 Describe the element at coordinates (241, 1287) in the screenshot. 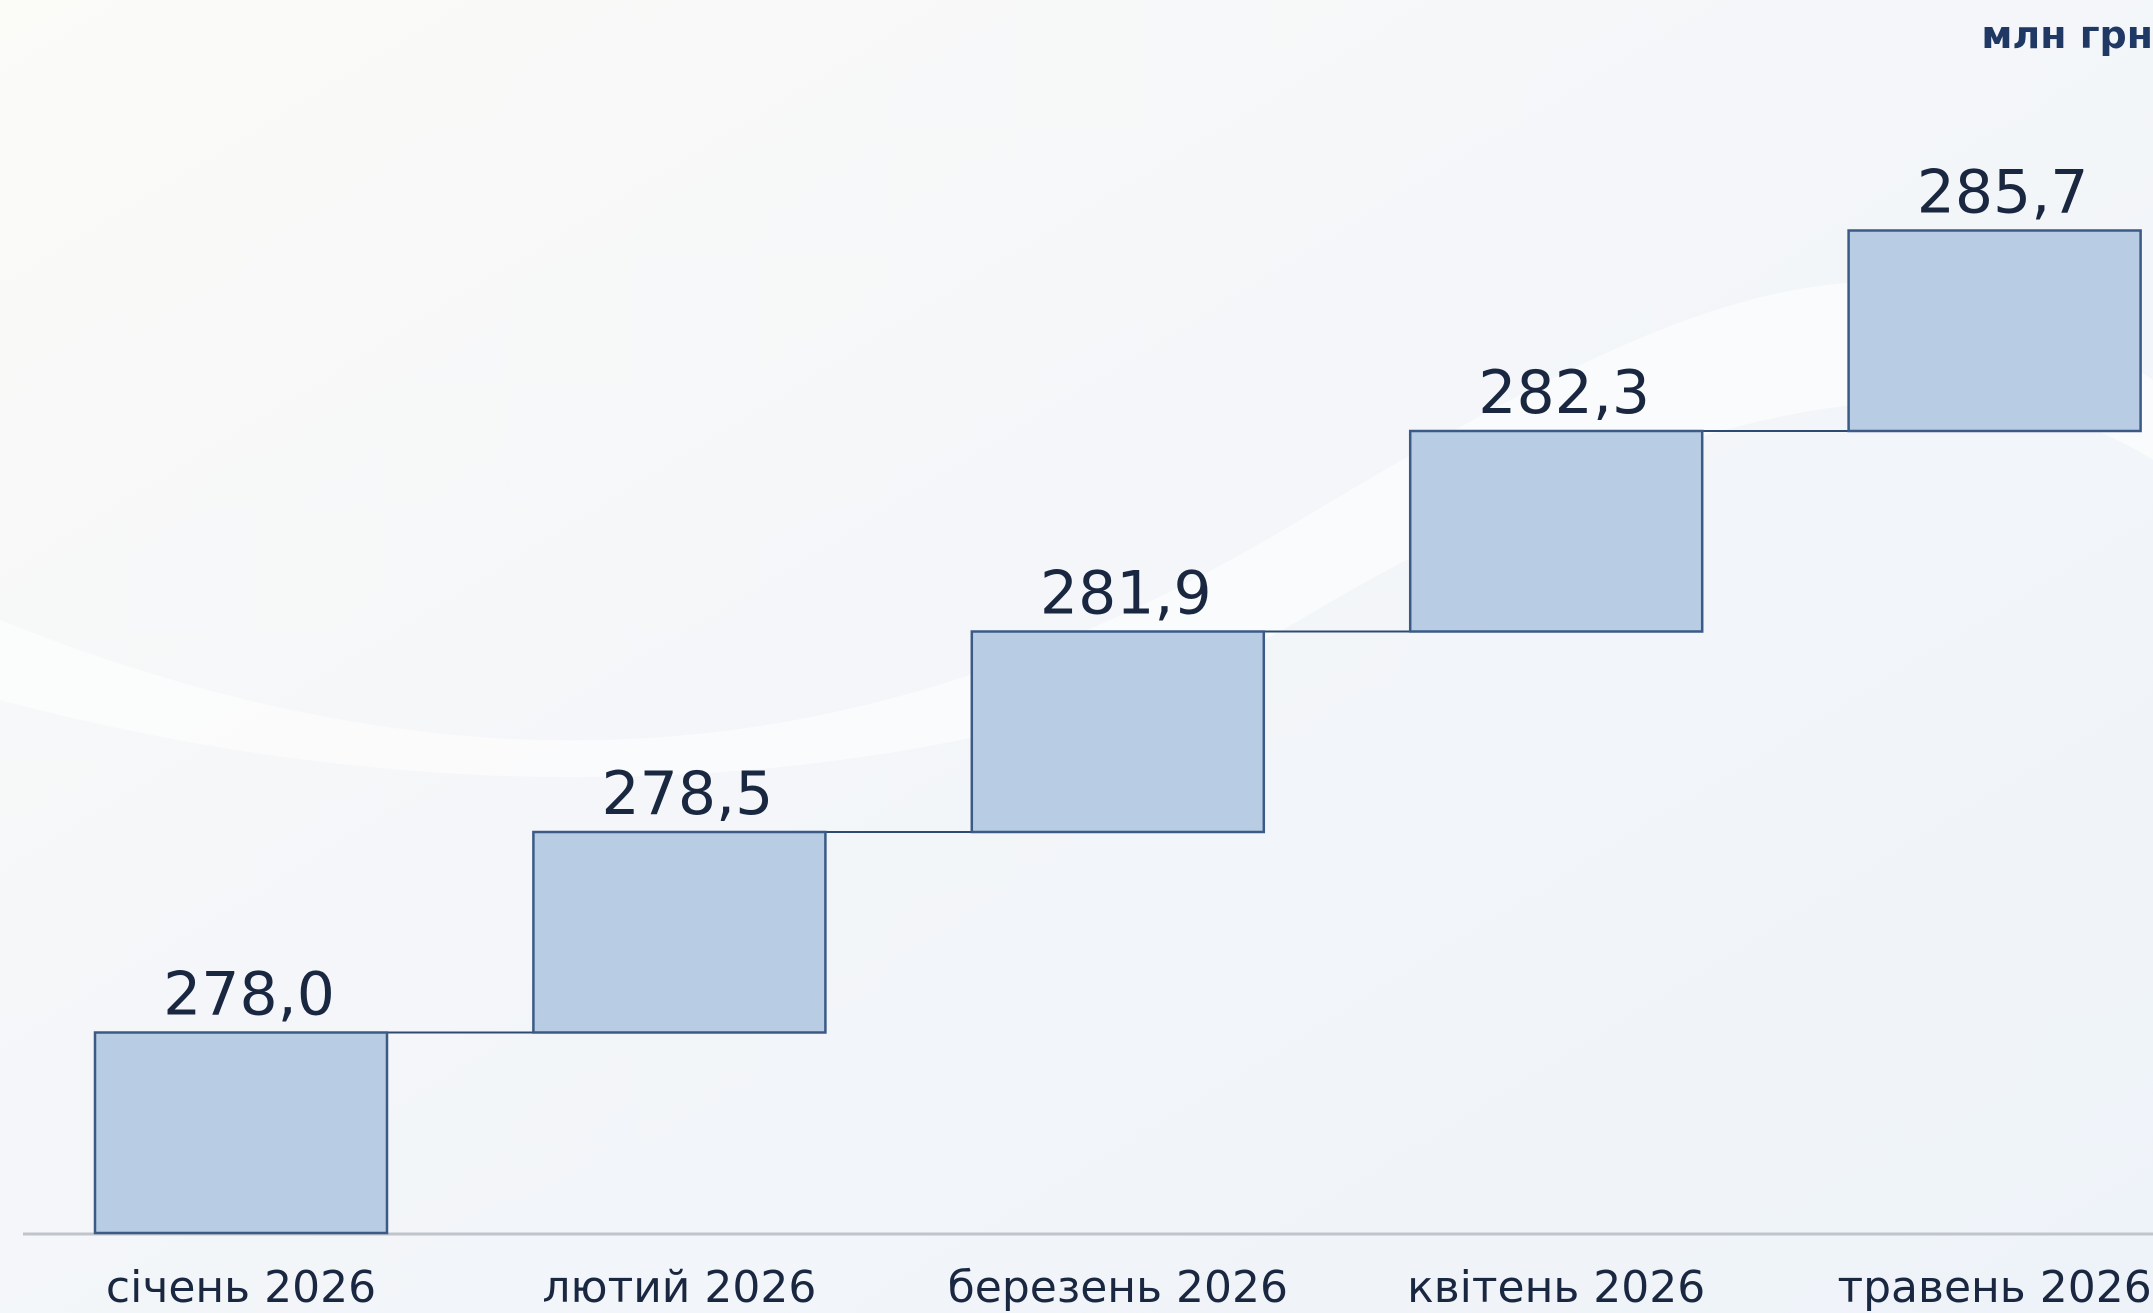

I see `x-tick-label: січень 2026` at that location.